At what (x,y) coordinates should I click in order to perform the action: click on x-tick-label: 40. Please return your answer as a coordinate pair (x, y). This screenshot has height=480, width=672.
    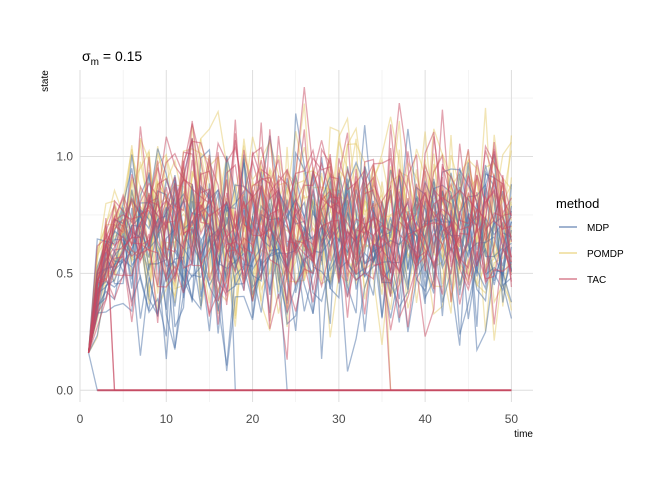
    Looking at the image, I should click on (425, 419).